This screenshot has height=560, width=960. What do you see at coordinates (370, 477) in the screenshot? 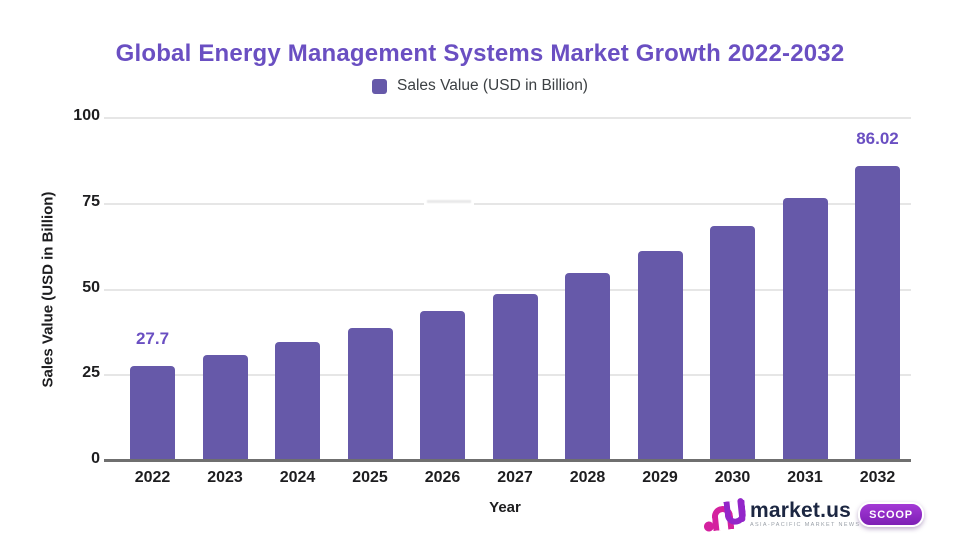
I see `x-tick-label-2025: 2025` at bounding box center [370, 477].